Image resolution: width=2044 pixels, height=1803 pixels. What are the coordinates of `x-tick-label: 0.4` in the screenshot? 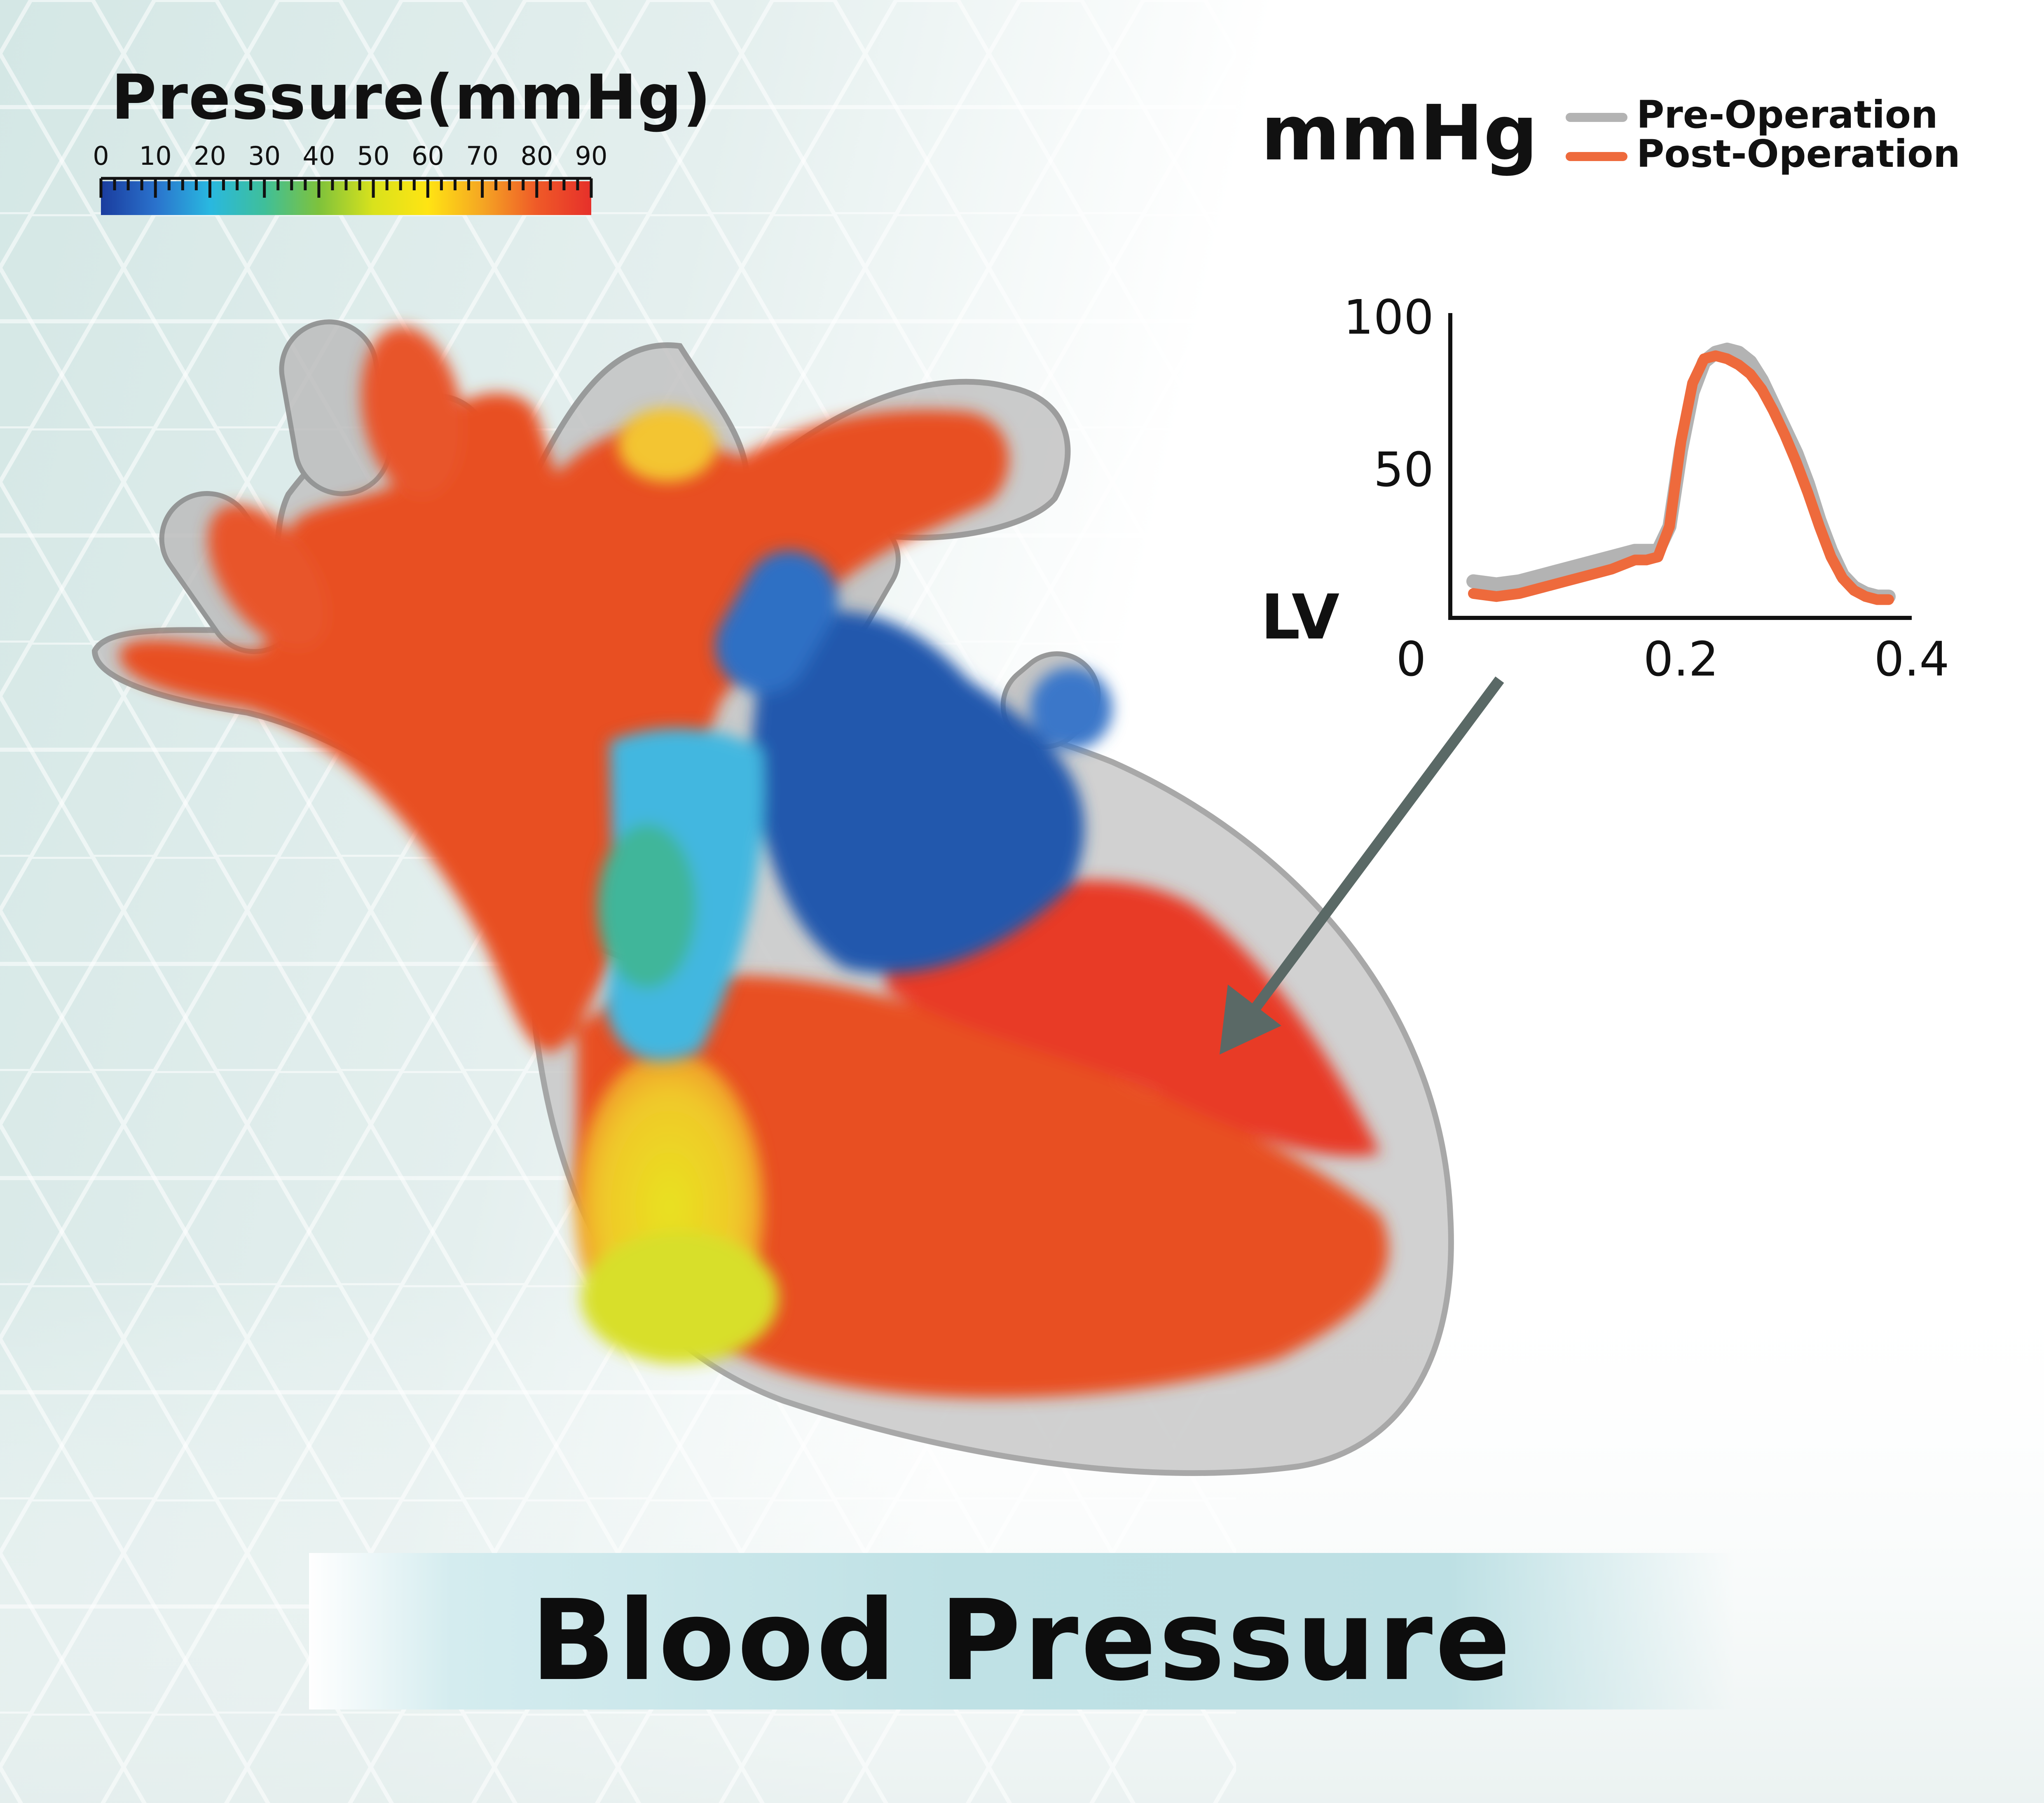 It's located at (1912, 659).